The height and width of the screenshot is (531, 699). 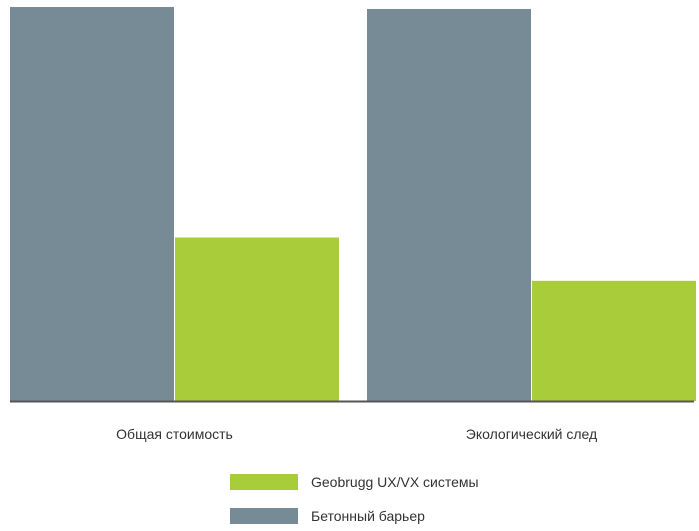 I want to click on legend-swatch-бетонный-барьер, so click(x=264, y=516).